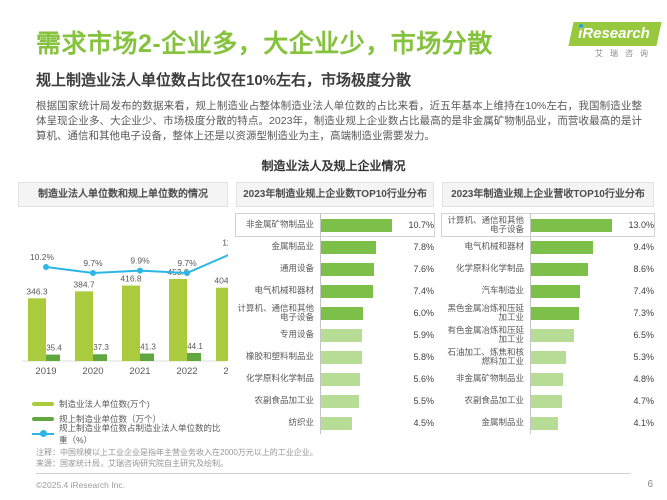 The image size is (667, 500). I want to click on legal-units-value: 346.3, so click(37, 291).